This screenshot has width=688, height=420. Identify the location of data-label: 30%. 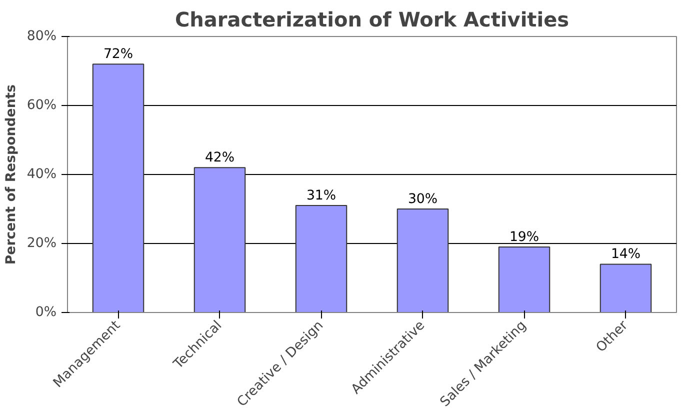
(423, 199).